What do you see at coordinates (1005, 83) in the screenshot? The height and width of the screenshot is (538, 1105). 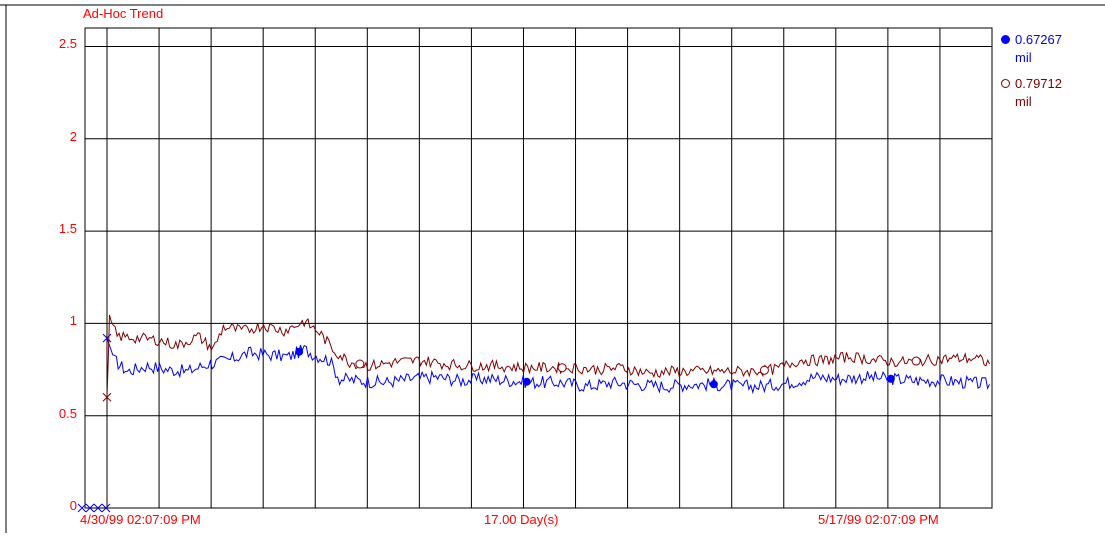 I see `legend-open-circle-icon` at bounding box center [1005, 83].